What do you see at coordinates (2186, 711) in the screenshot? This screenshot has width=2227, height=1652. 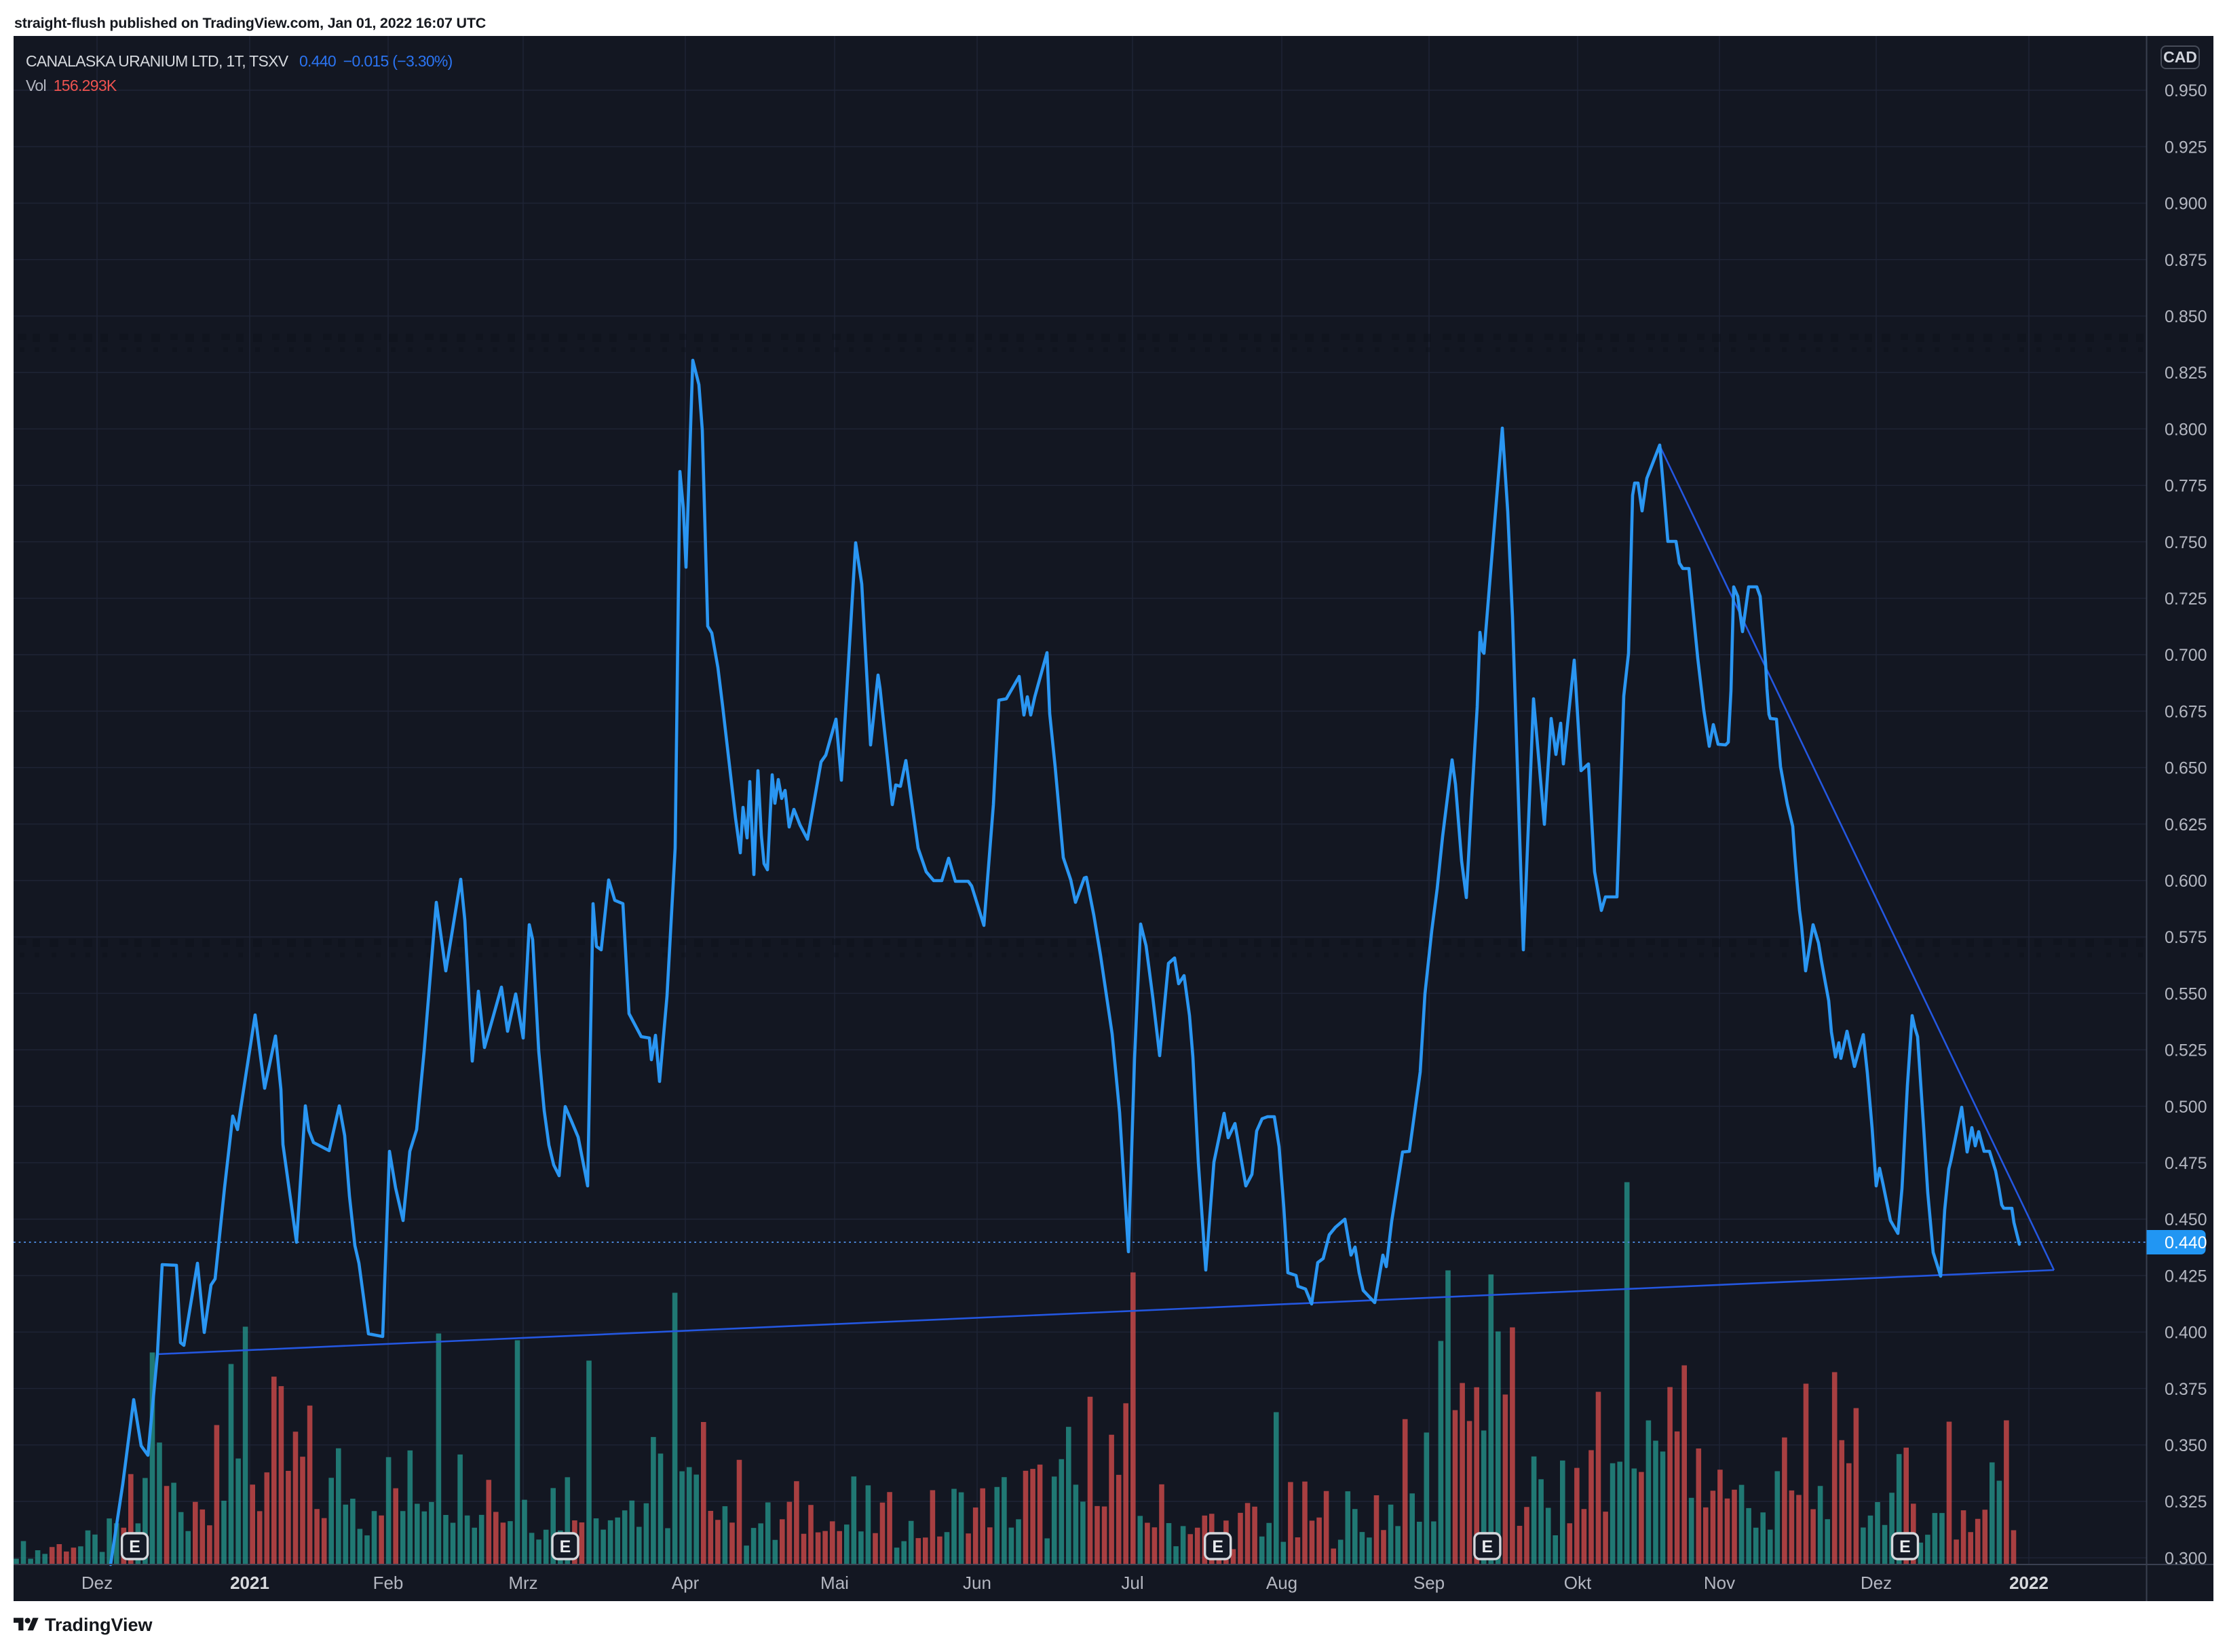 I see `svg-text: 0.675` at bounding box center [2186, 711].